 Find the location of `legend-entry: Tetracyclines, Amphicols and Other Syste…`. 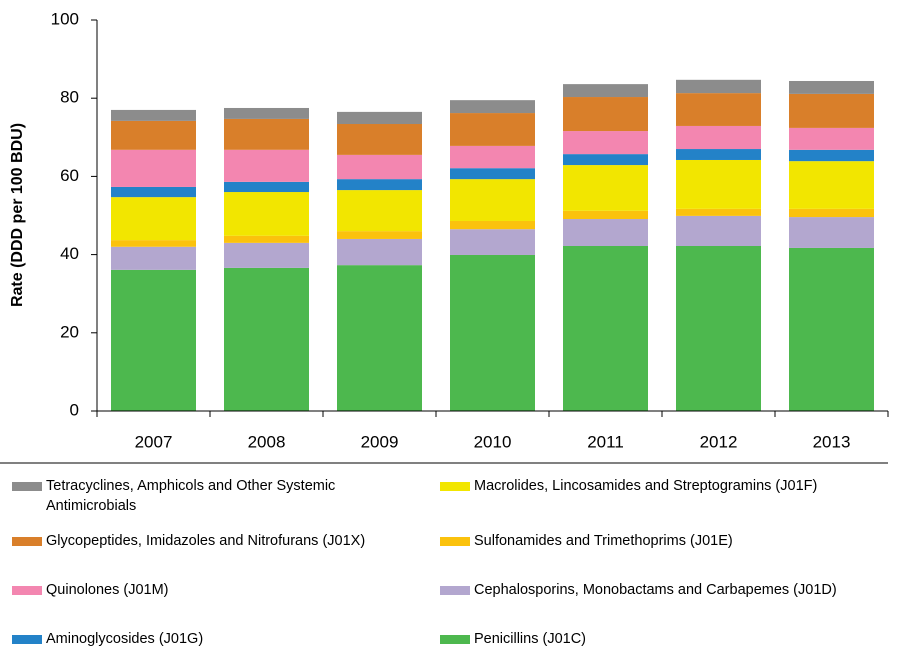

legend-entry: Tetracyclines, Amphicols and Other Syste… is located at coordinates (209, 496).